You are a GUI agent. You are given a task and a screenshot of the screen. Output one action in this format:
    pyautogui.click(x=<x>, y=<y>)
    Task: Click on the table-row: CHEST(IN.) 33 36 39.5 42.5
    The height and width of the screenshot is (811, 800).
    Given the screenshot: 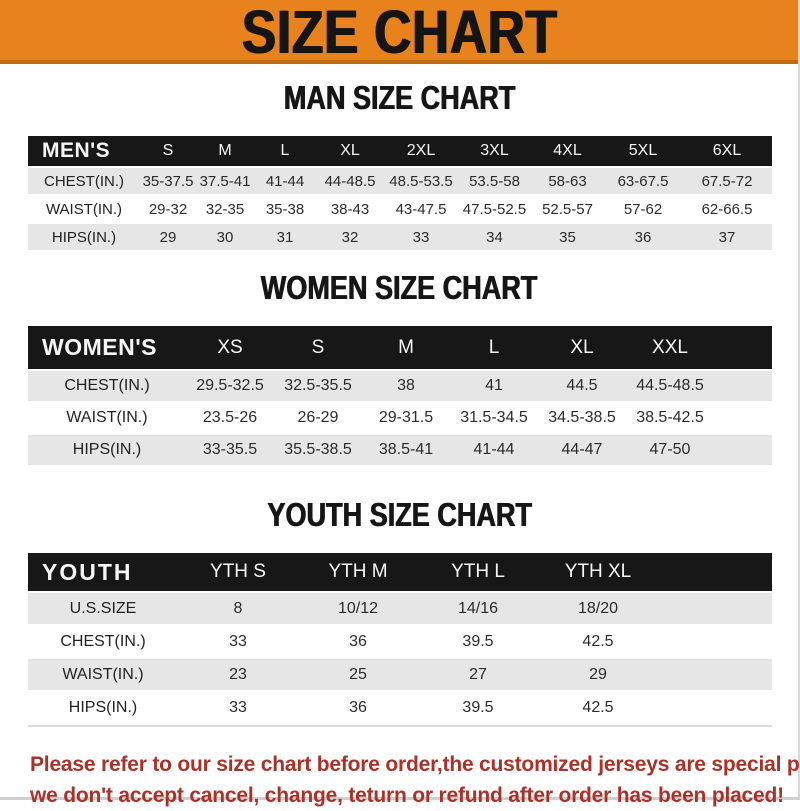 What is the action you would take?
    pyautogui.click(x=400, y=641)
    